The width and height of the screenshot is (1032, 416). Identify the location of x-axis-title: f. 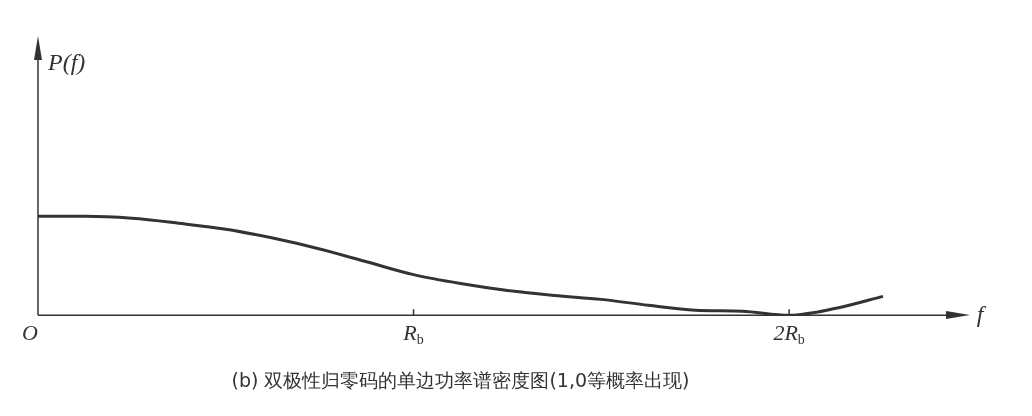
(981, 313).